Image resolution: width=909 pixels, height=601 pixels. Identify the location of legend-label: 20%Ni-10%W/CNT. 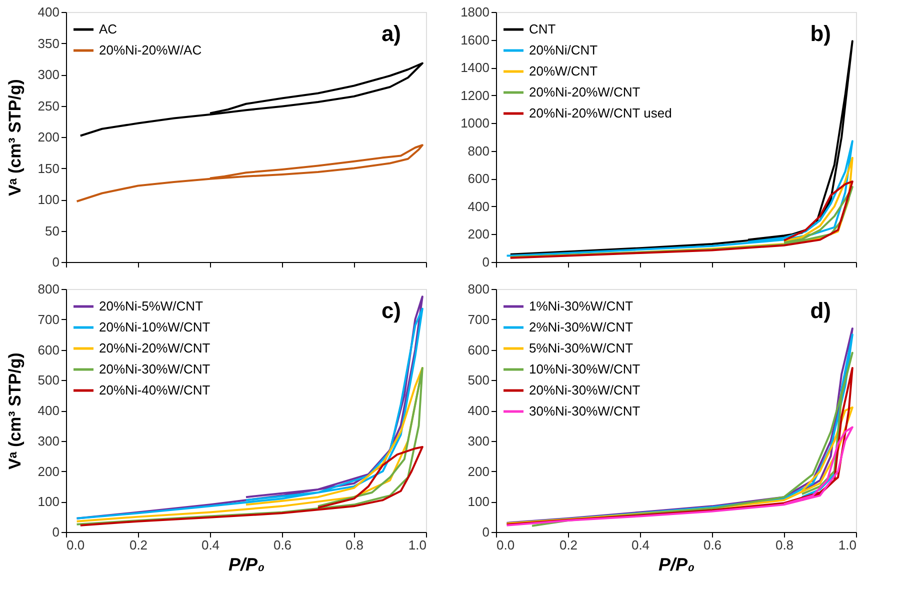
(154, 327).